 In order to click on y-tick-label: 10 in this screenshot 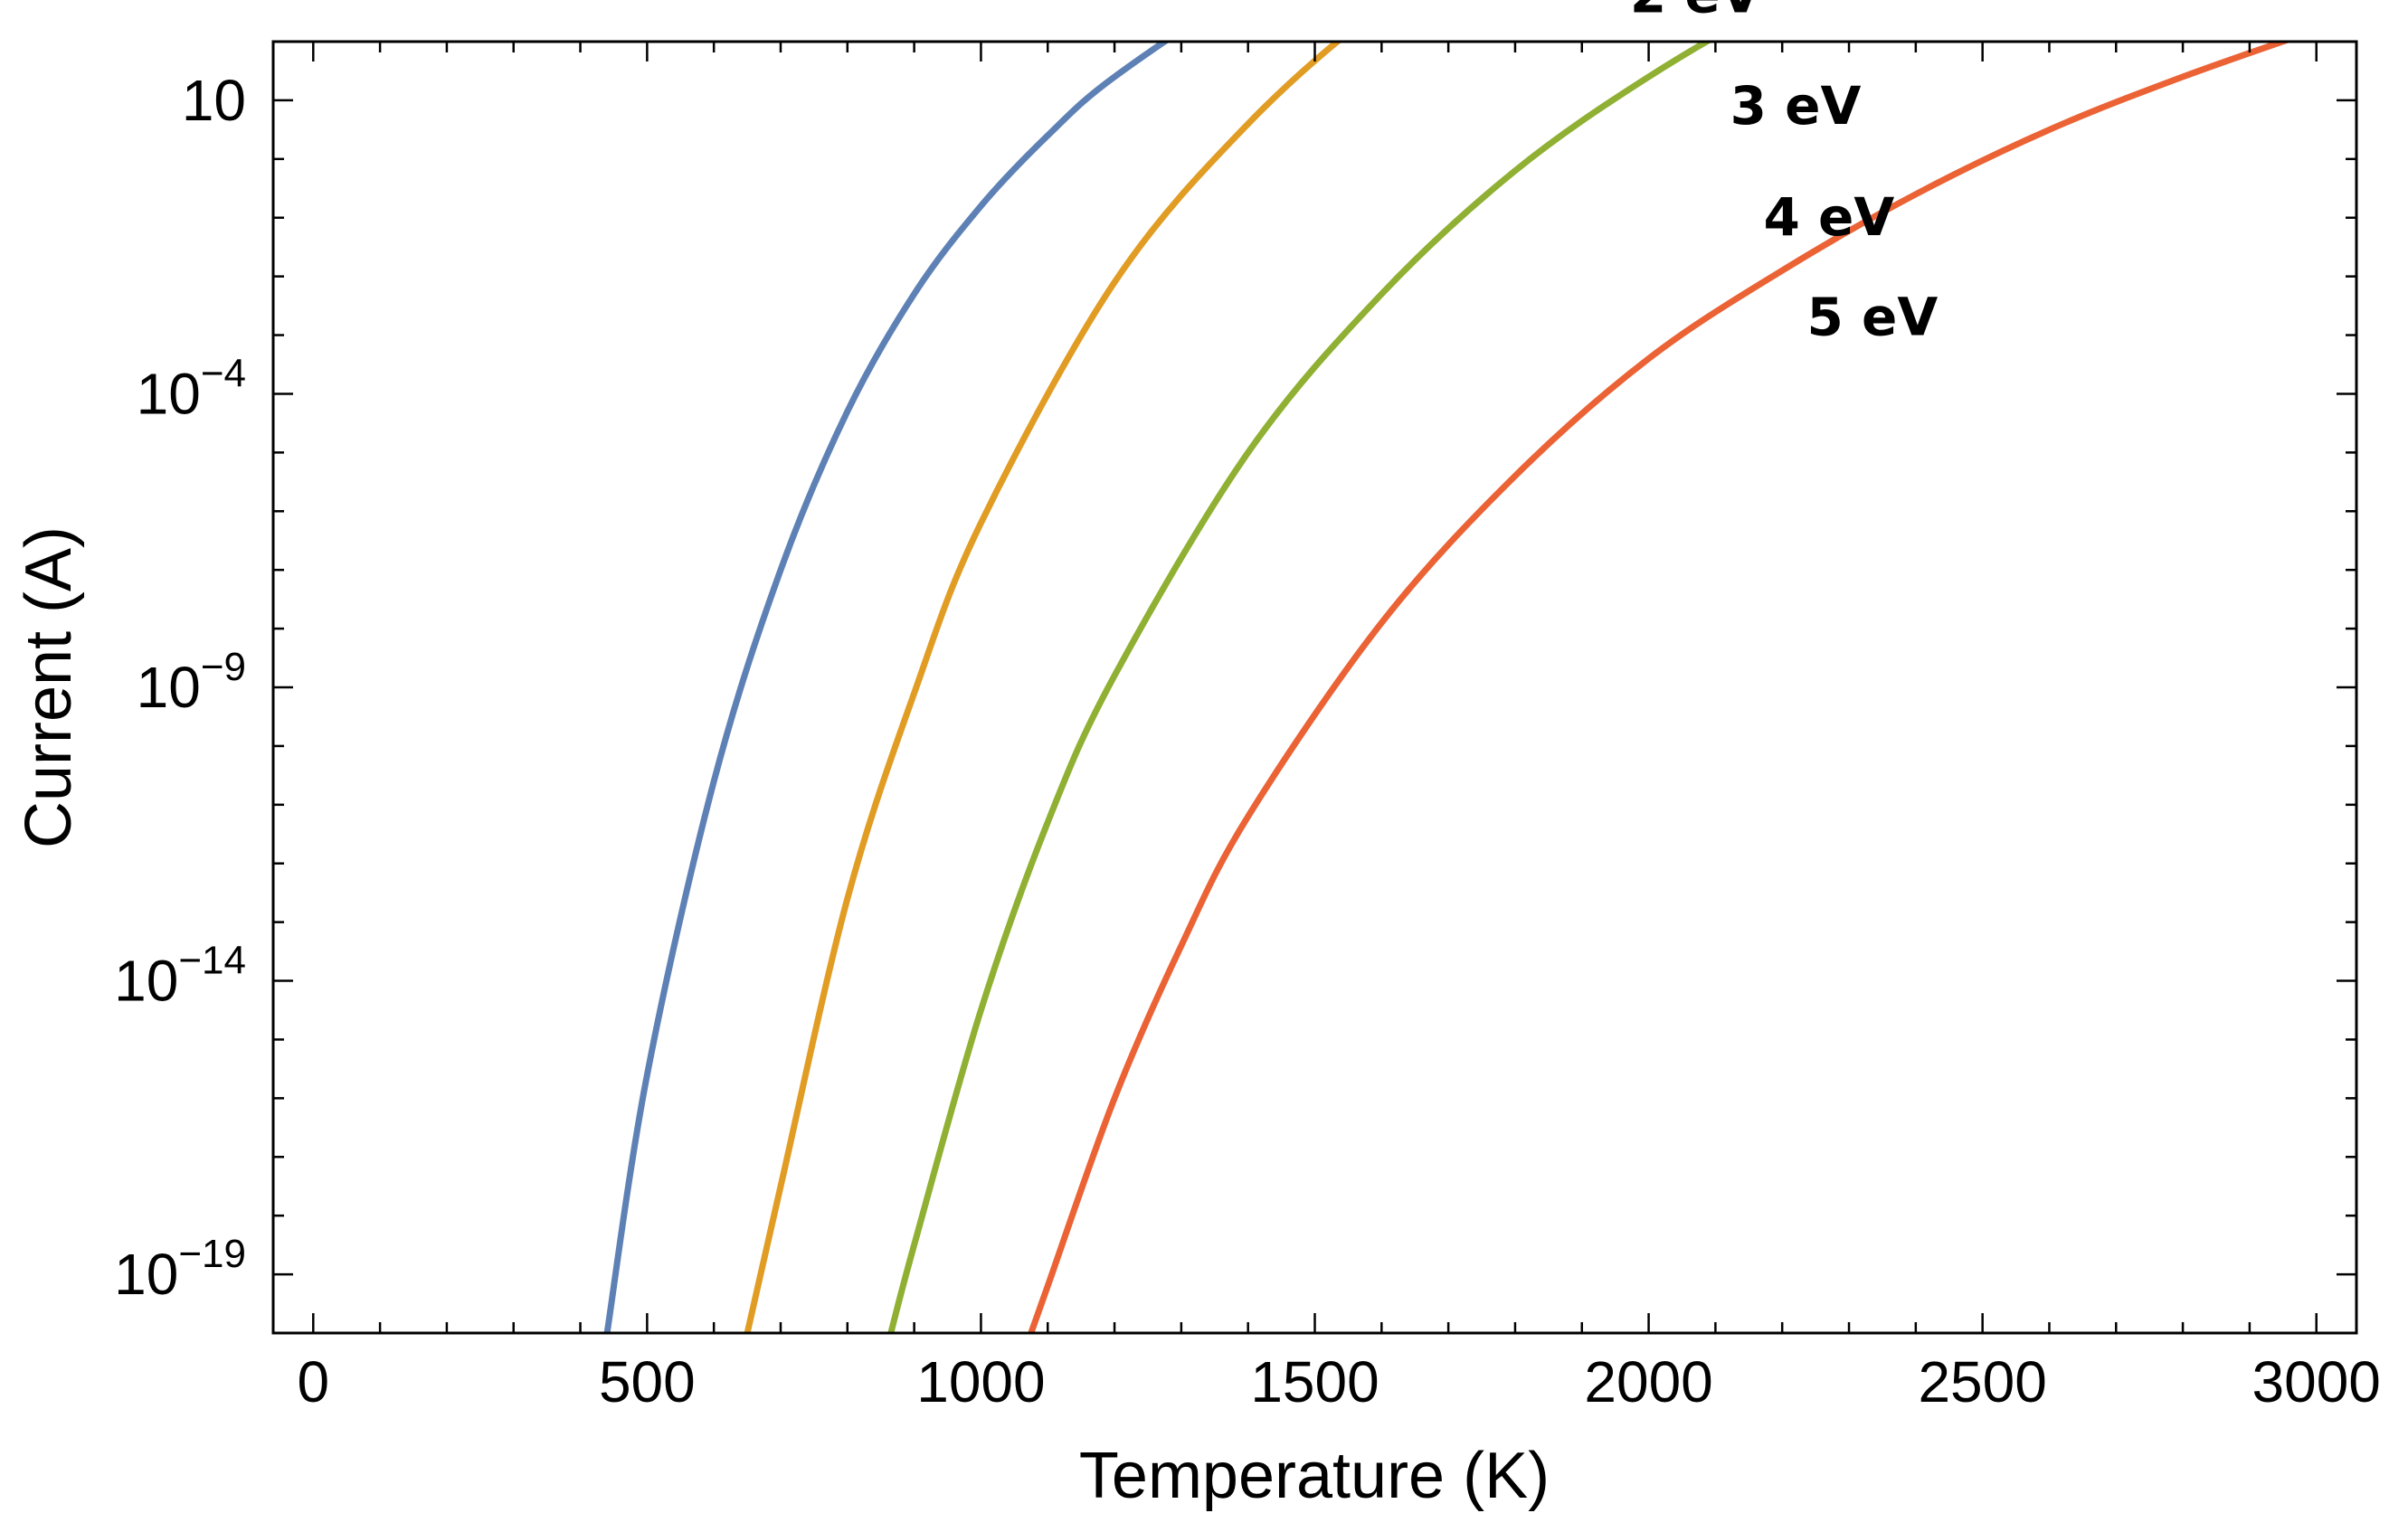, I will do `click(214, 100)`.